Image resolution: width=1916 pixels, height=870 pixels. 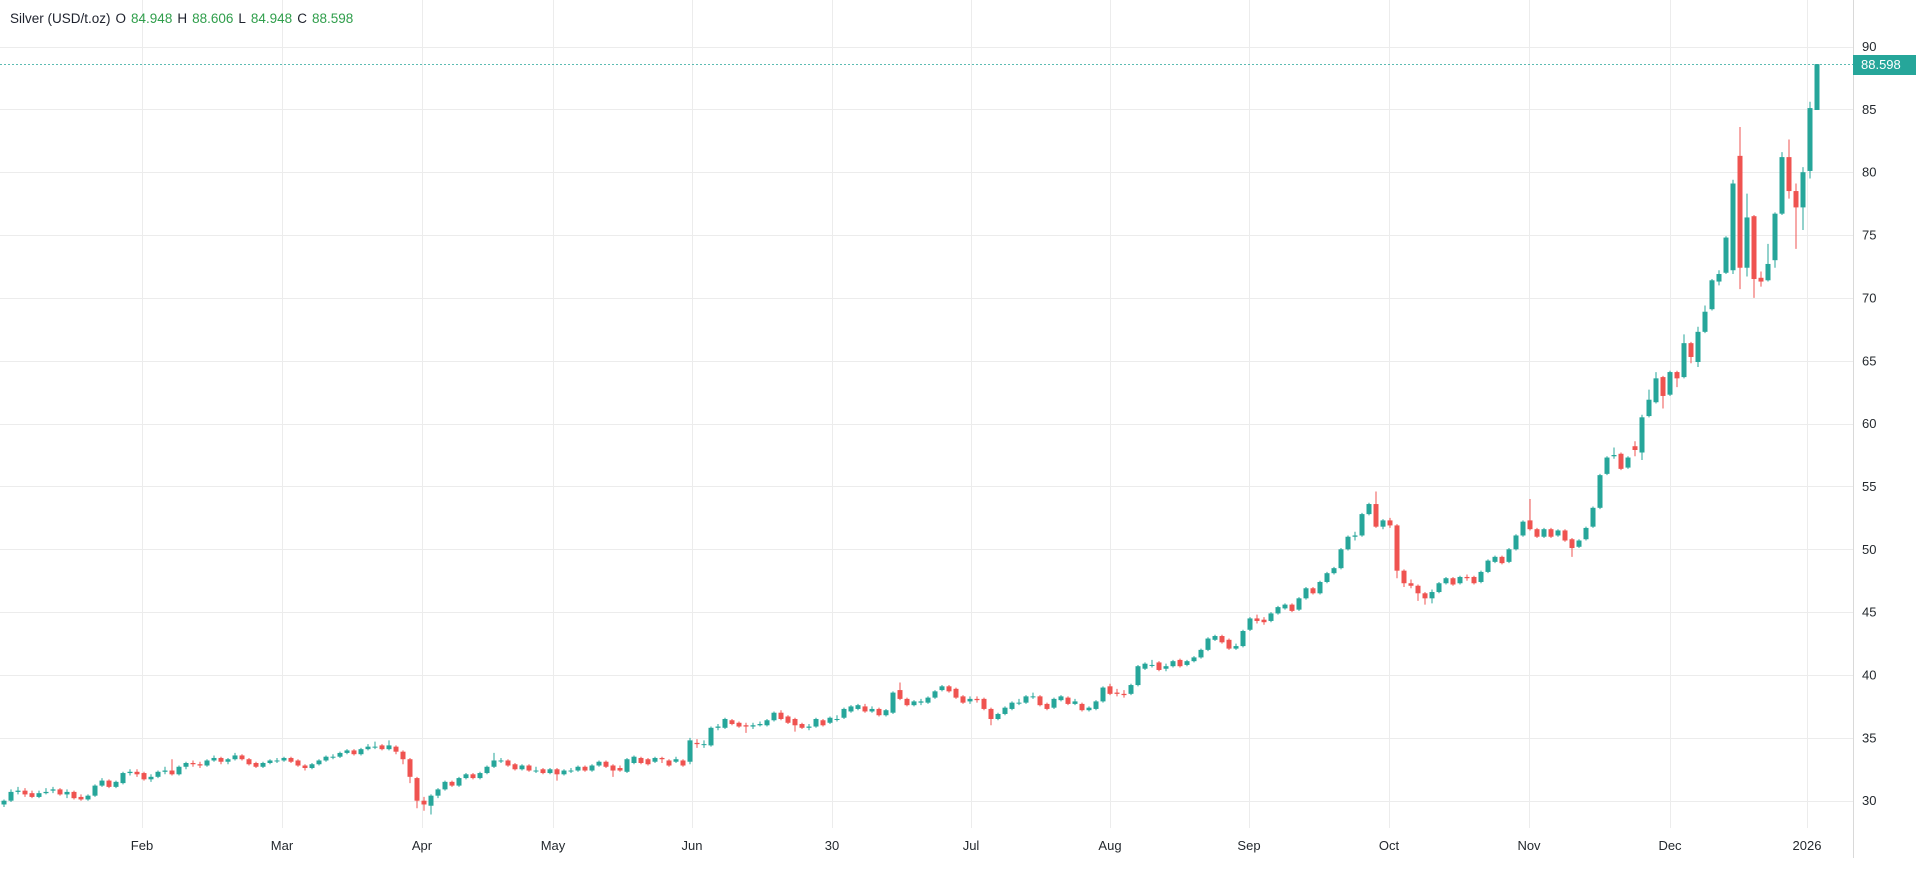 What do you see at coordinates (1869, 423) in the screenshot?
I see `price-tick-label: 60` at bounding box center [1869, 423].